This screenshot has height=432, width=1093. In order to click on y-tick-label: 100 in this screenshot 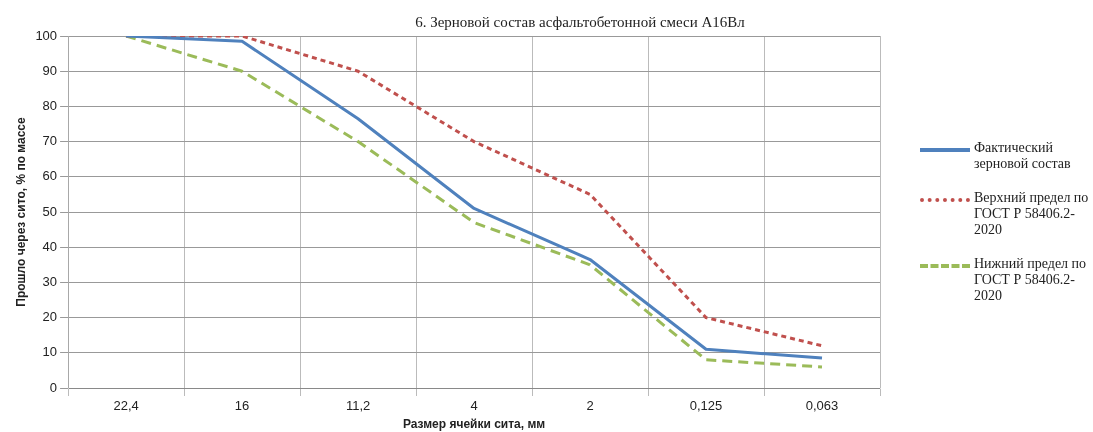, I will do `click(46, 35)`.